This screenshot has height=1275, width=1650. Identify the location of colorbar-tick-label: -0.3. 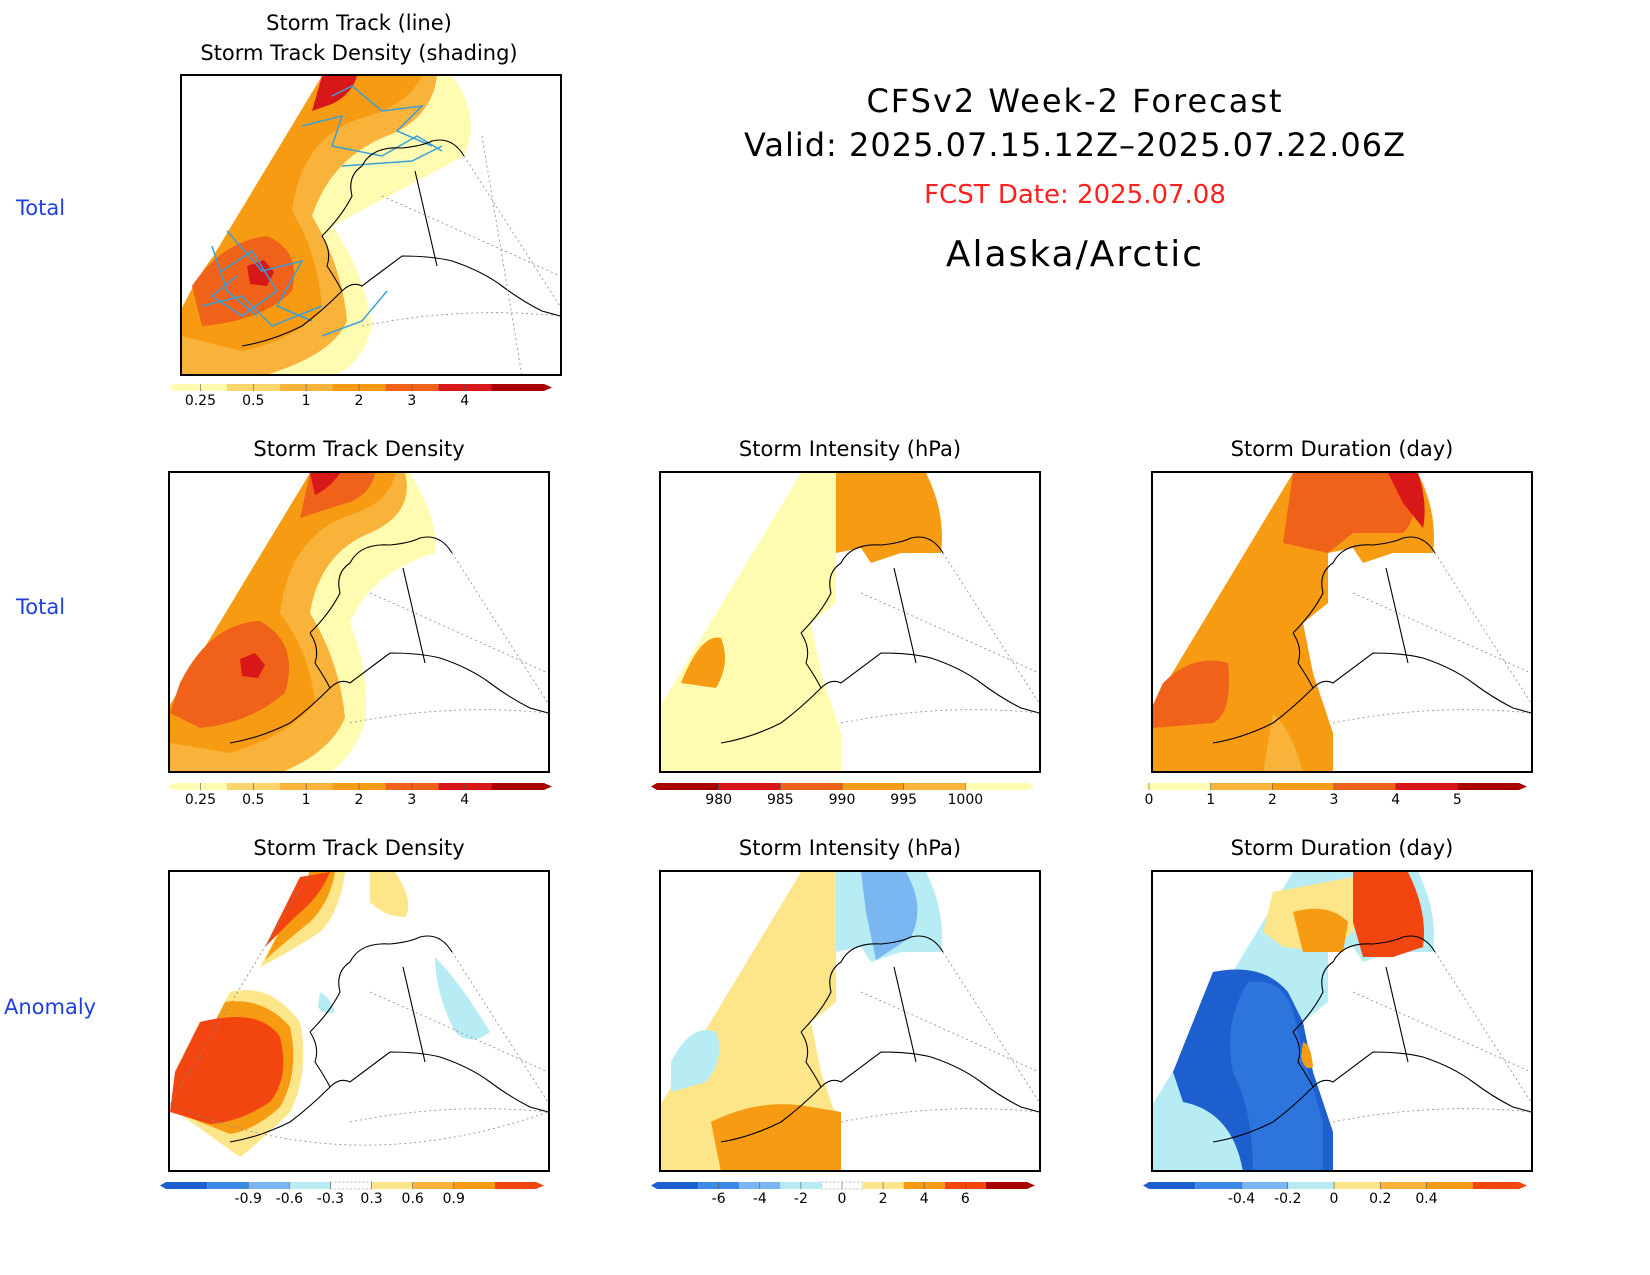
(330, 1199).